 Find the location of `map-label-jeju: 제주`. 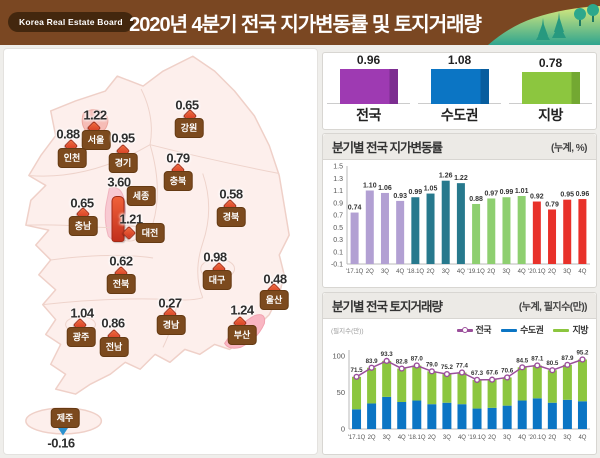

map-label-jeju: 제주 is located at coordinates (65, 418).